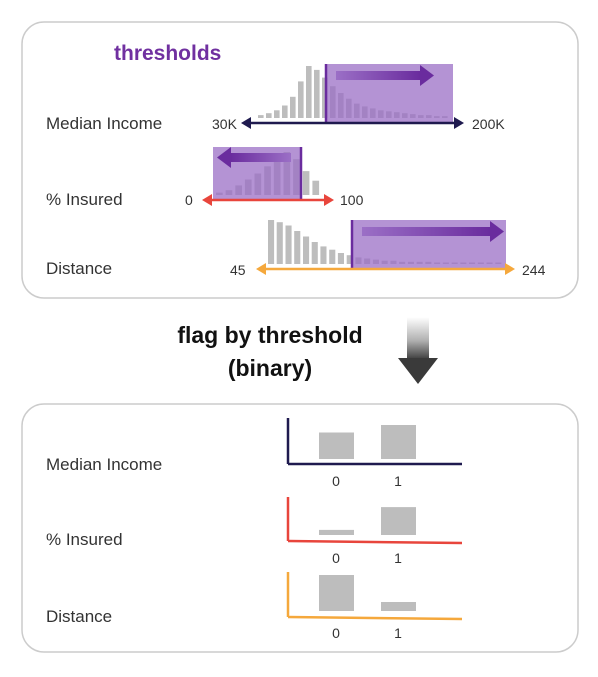 This screenshot has width=598, height=677. I want to click on median-income-tick-1: 1, so click(398, 481).